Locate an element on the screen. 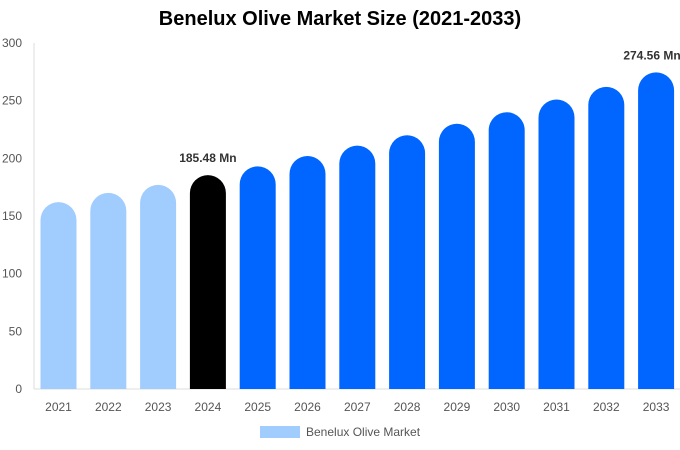 The image size is (680, 450). bar-2023 is located at coordinates (158, 286).